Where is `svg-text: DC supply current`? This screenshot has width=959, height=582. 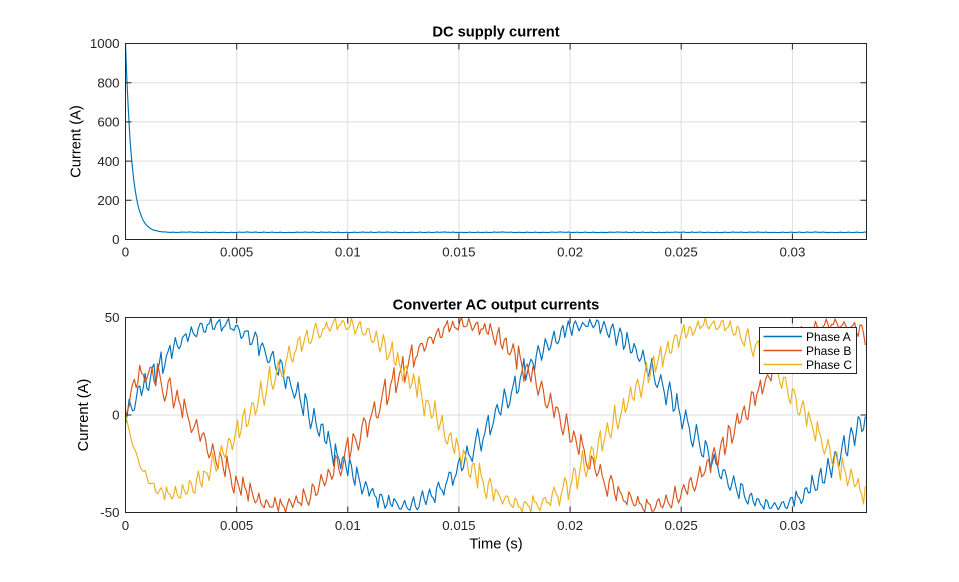 svg-text: DC supply current is located at coordinates (495, 32).